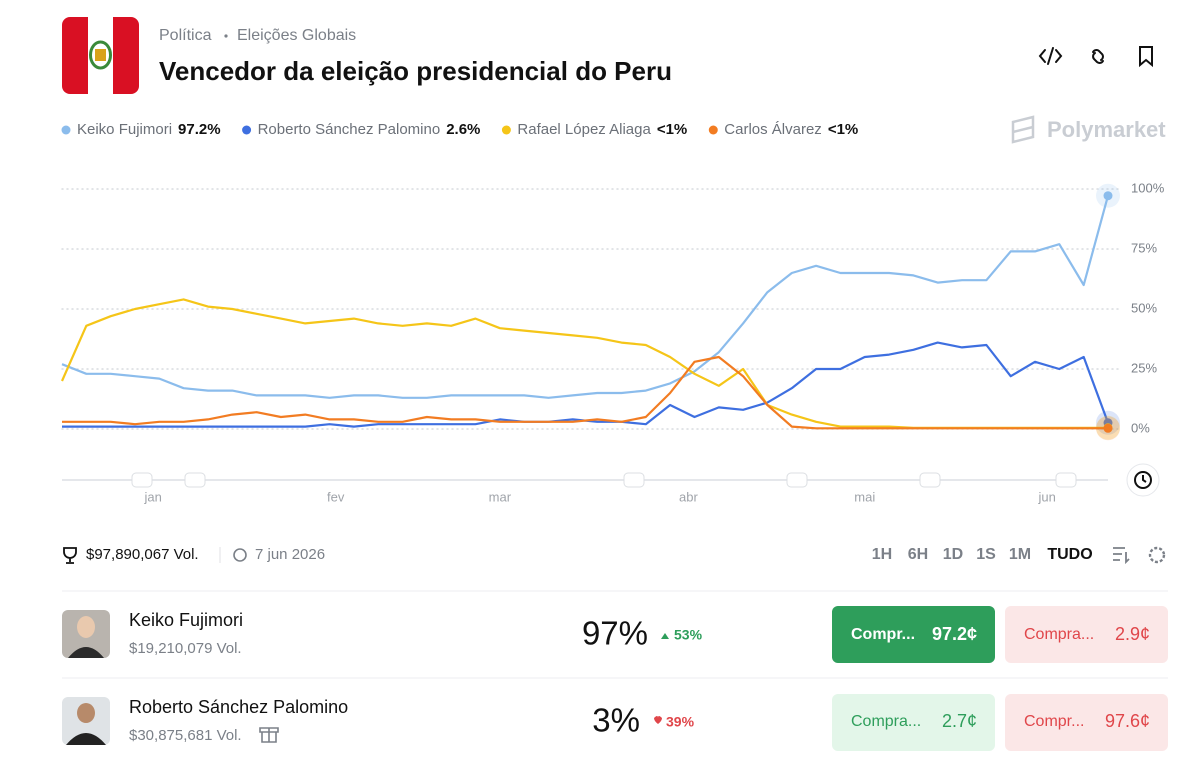  Describe the element at coordinates (415, 71) in the screenshot. I see `title: Vencedor da eleição presidencial do Peru` at that location.